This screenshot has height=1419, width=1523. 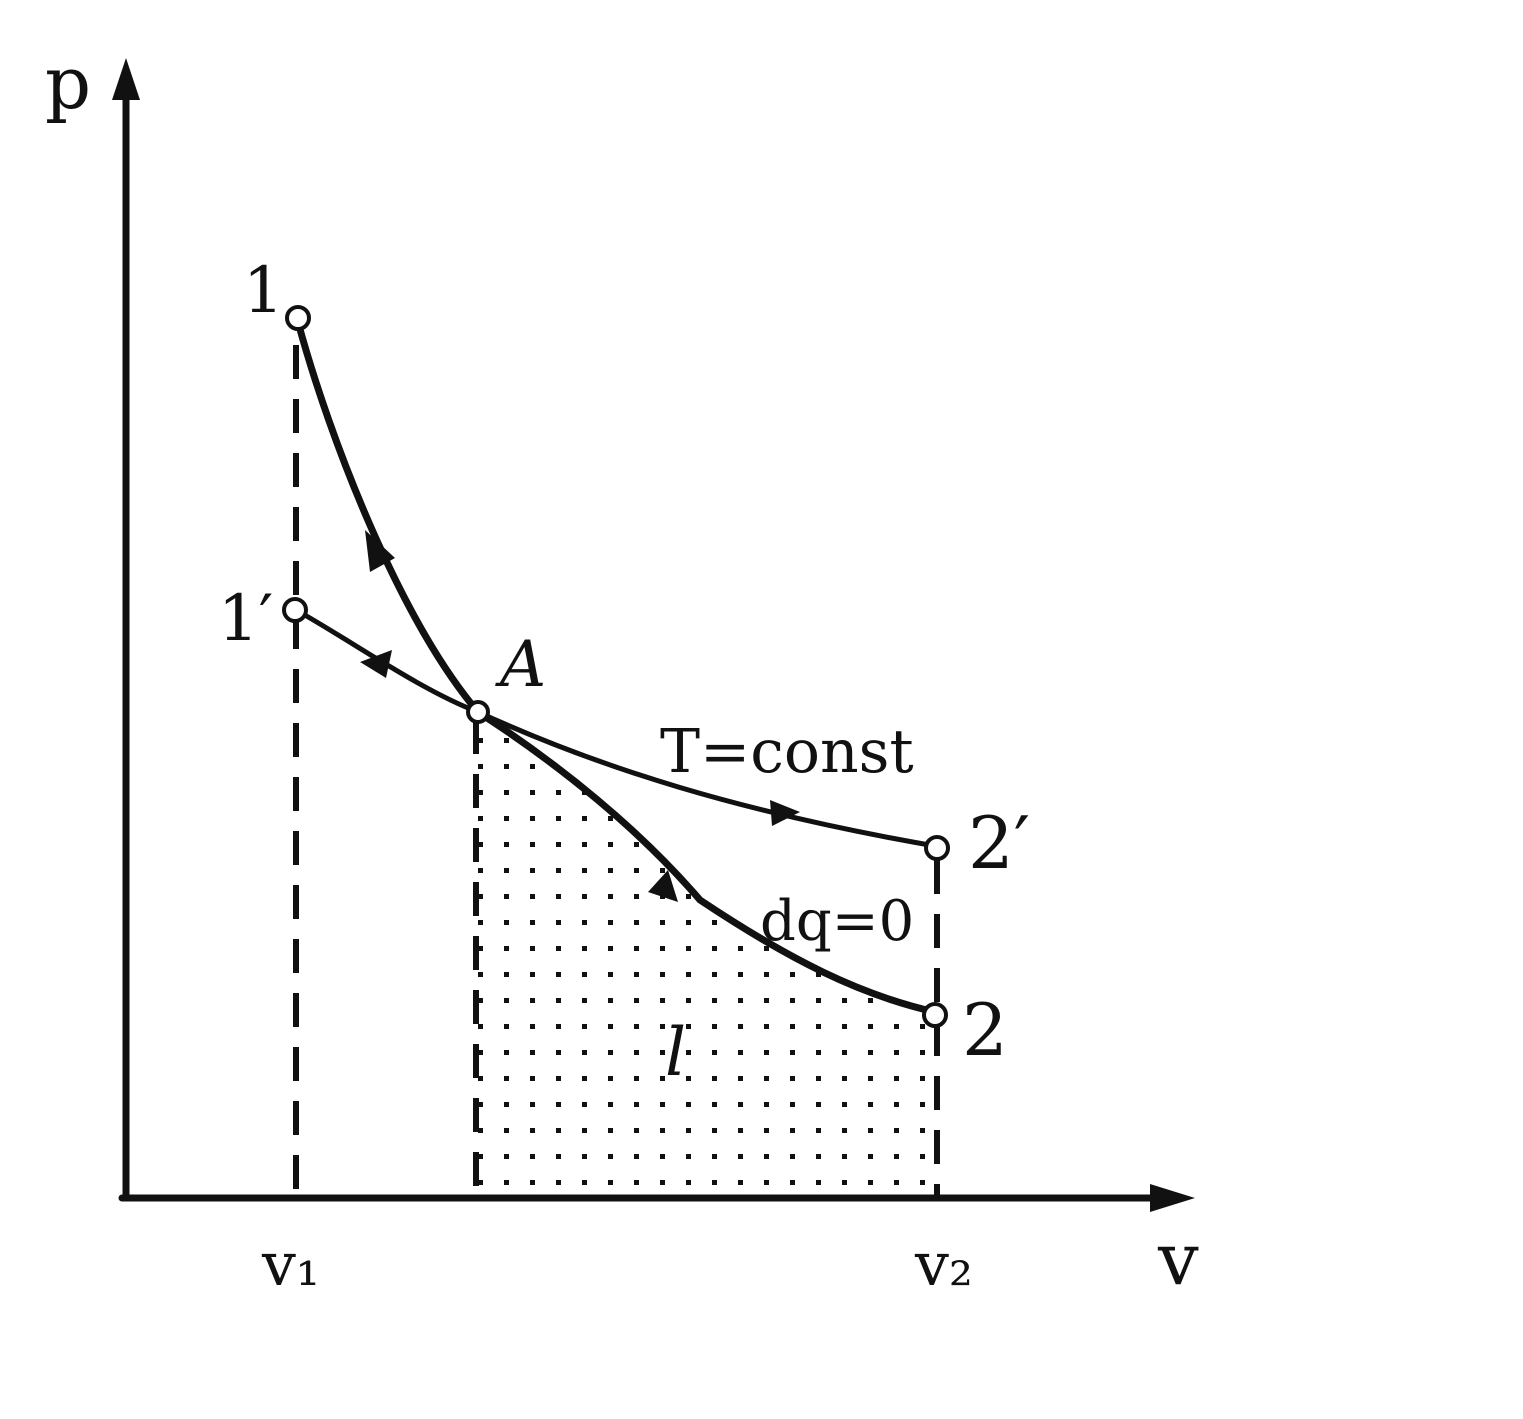 What do you see at coordinates (706, 953) in the screenshot?
I see `work-area` at bounding box center [706, 953].